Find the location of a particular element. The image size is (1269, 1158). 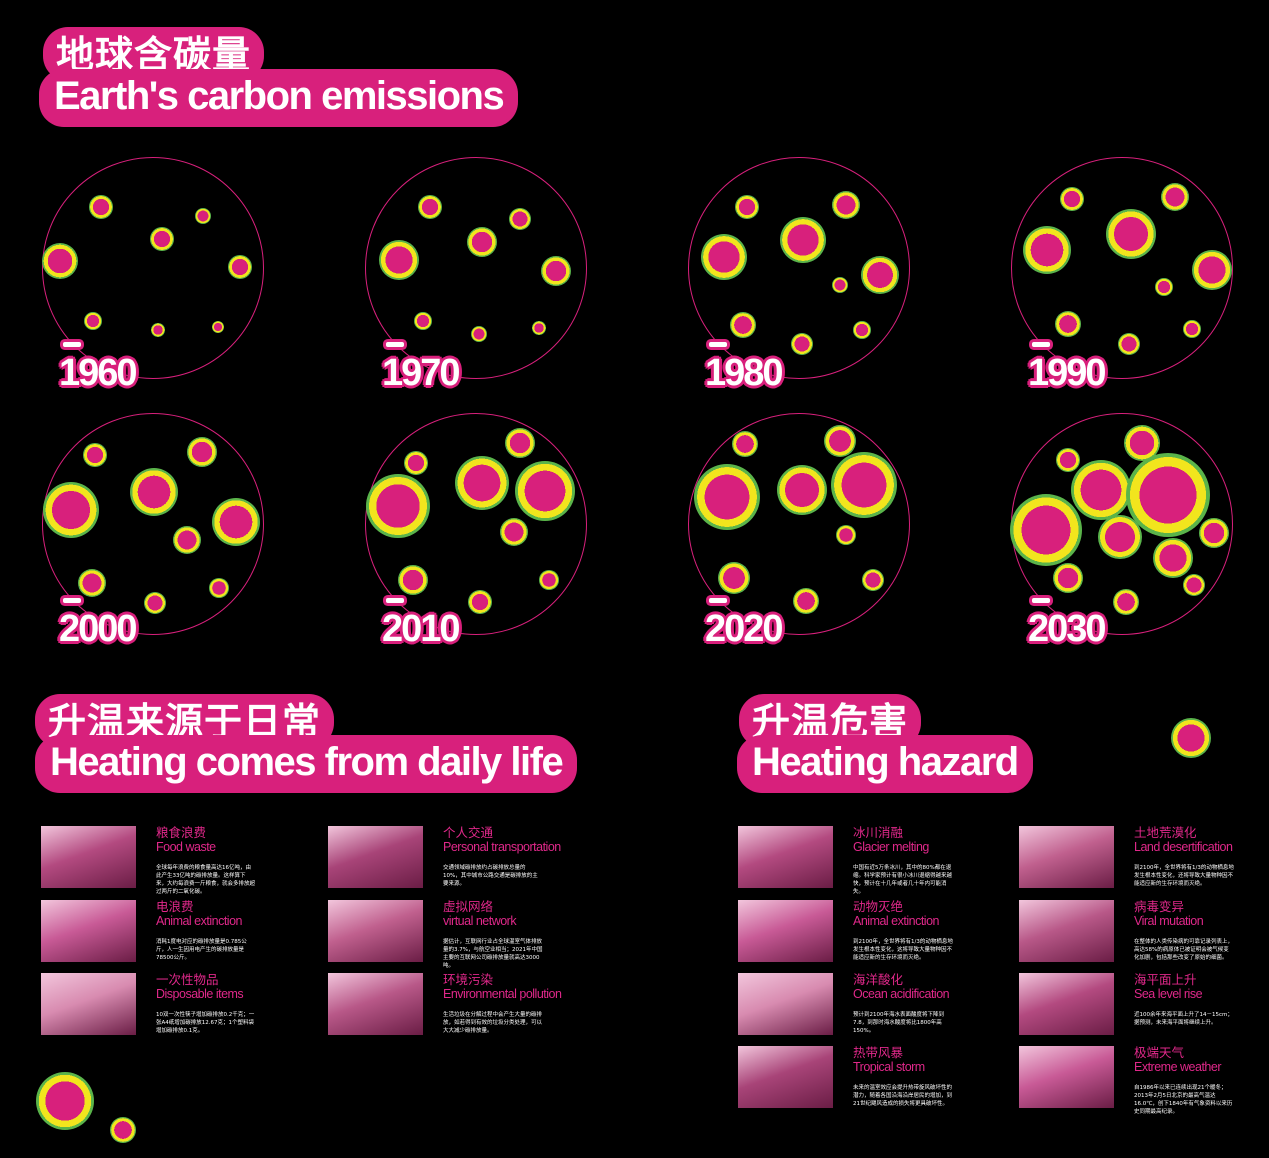

item-title-zh: 冰川消融 is located at coordinates (878, 832).